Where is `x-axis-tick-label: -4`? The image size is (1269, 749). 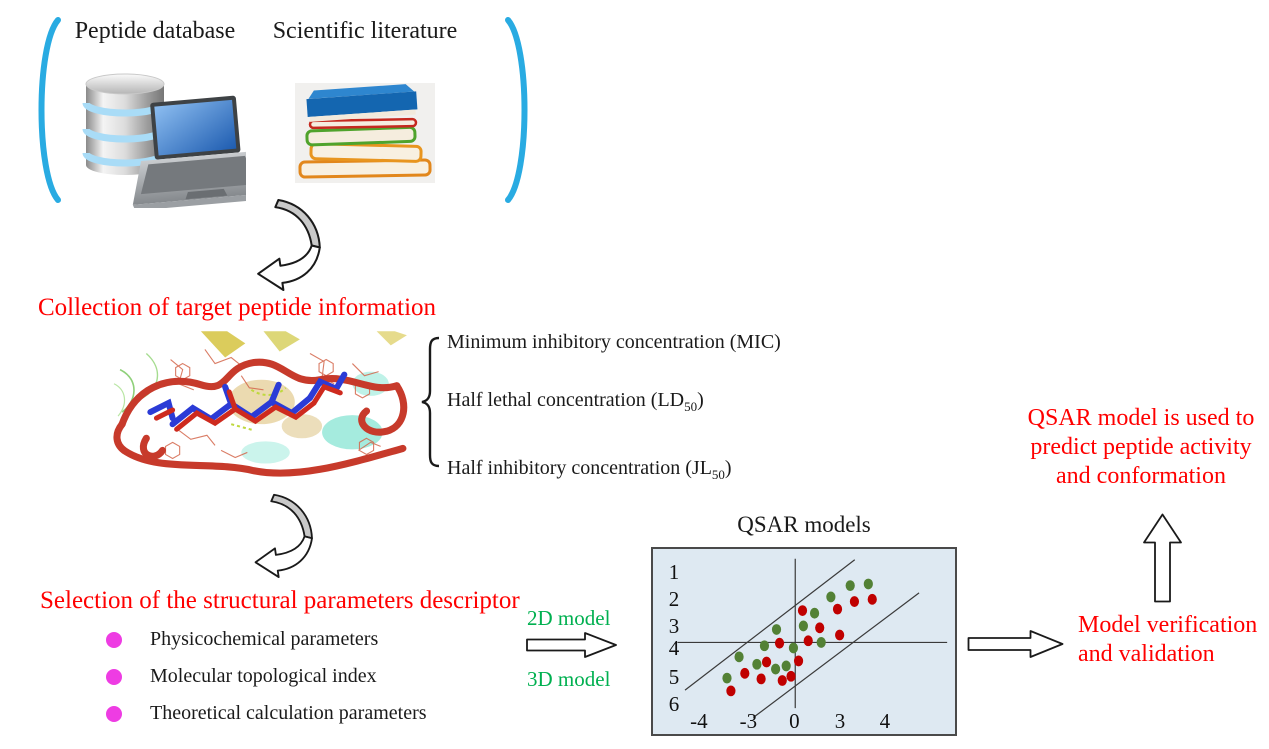 x-axis-tick-label: -4 is located at coordinates (699, 721).